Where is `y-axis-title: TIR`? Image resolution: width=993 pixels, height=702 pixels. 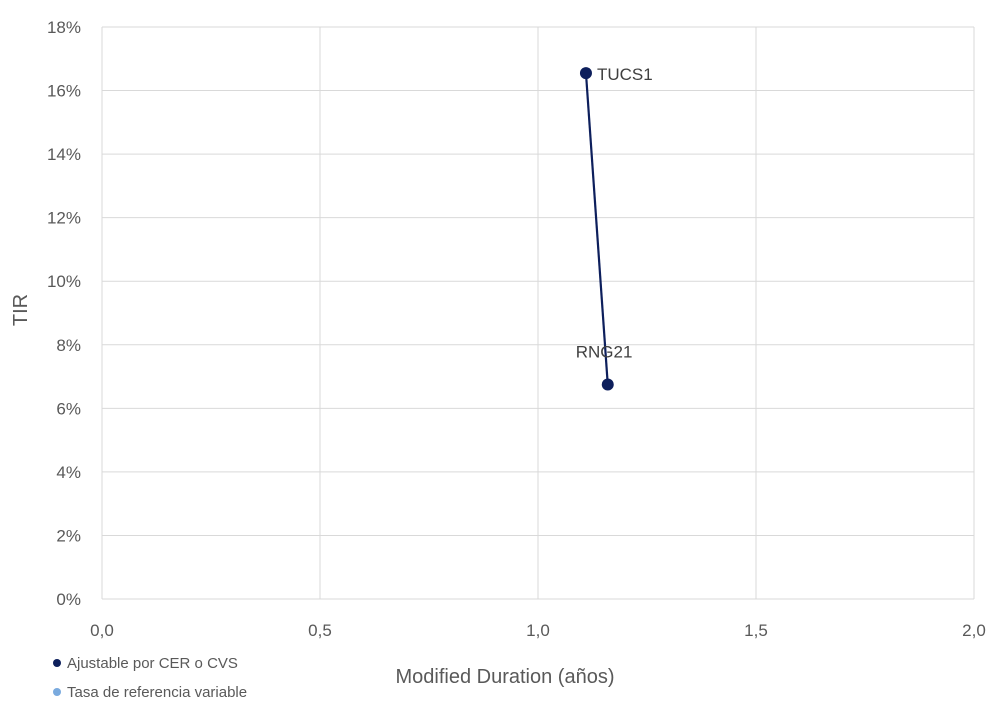 y-axis-title: TIR is located at coordinates (21, 310).